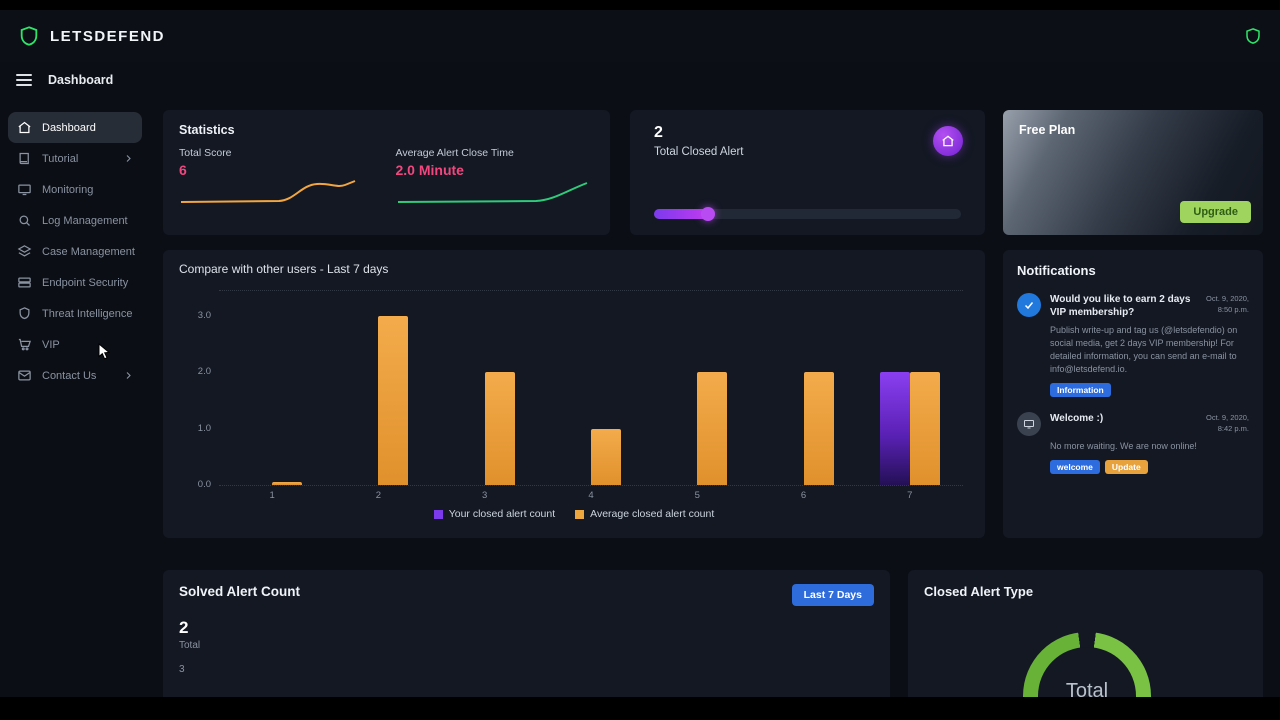 The height and width of the screenshot is (720, 1280). What do you see at coordinates (807, 214) in the screenshot?
I see `closed-alert-progress` at bounding box center [807, 214].